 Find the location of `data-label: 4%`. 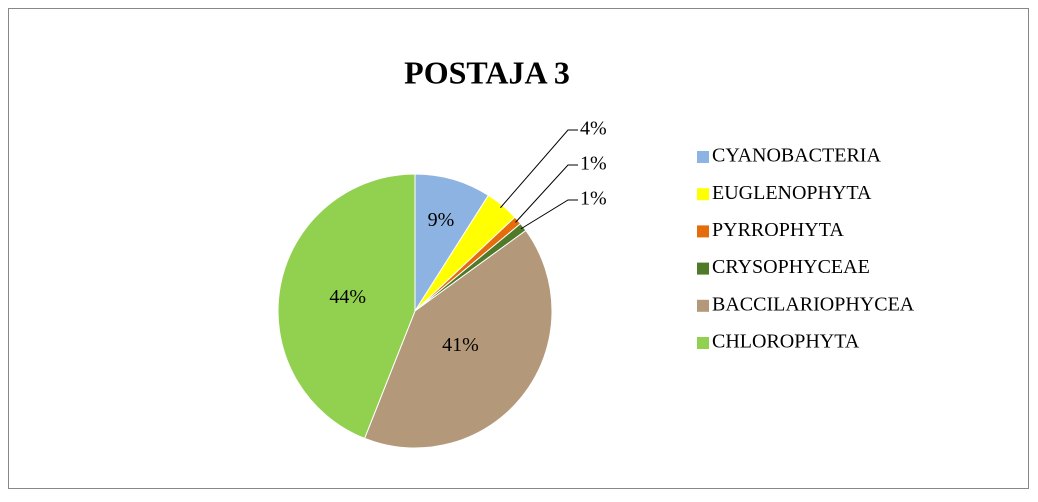

data-label: 4% is located at coordinates (593, 129).